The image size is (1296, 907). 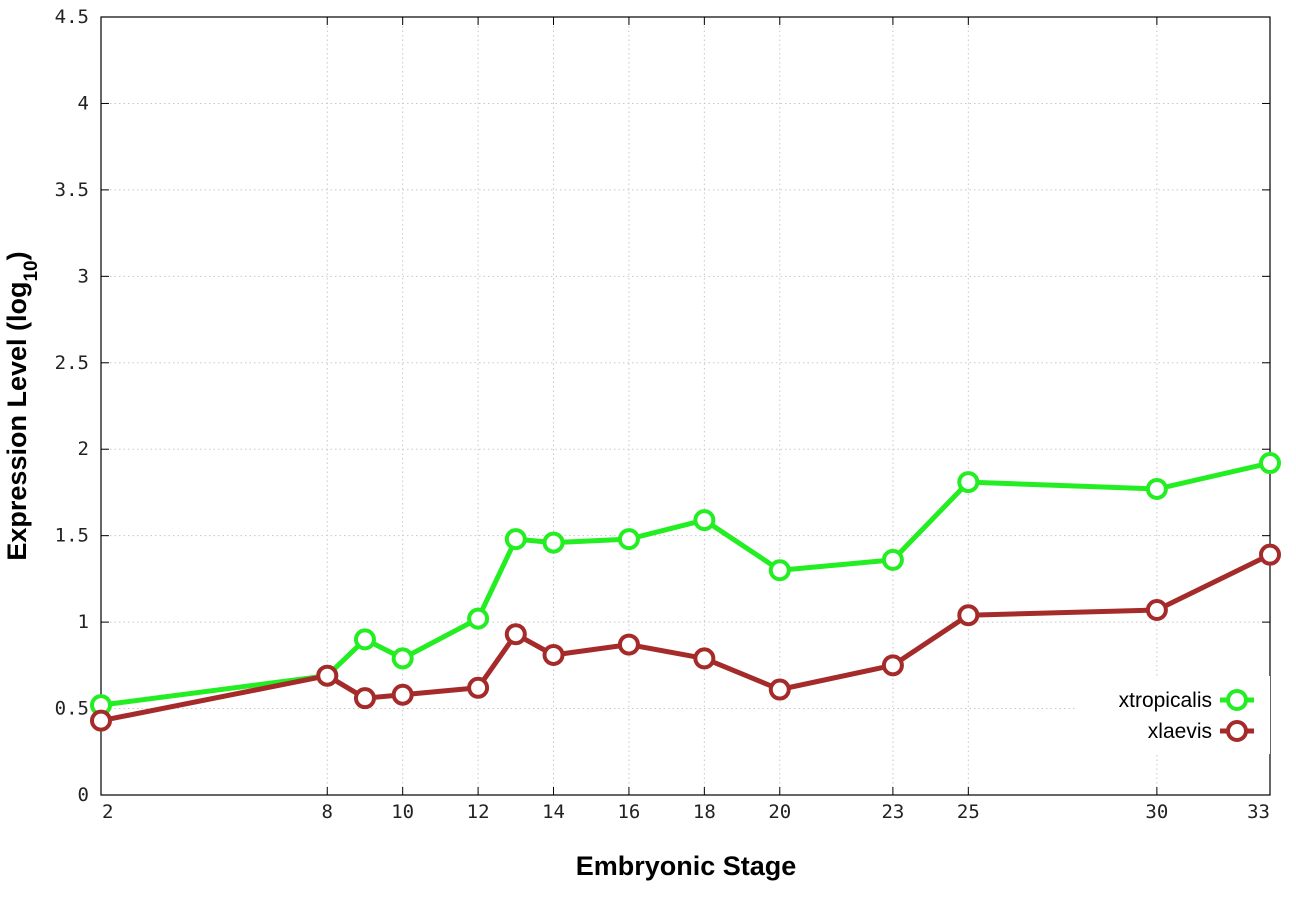 I want to click on y-tick-label: 3.5, so click(x=72, y=190).